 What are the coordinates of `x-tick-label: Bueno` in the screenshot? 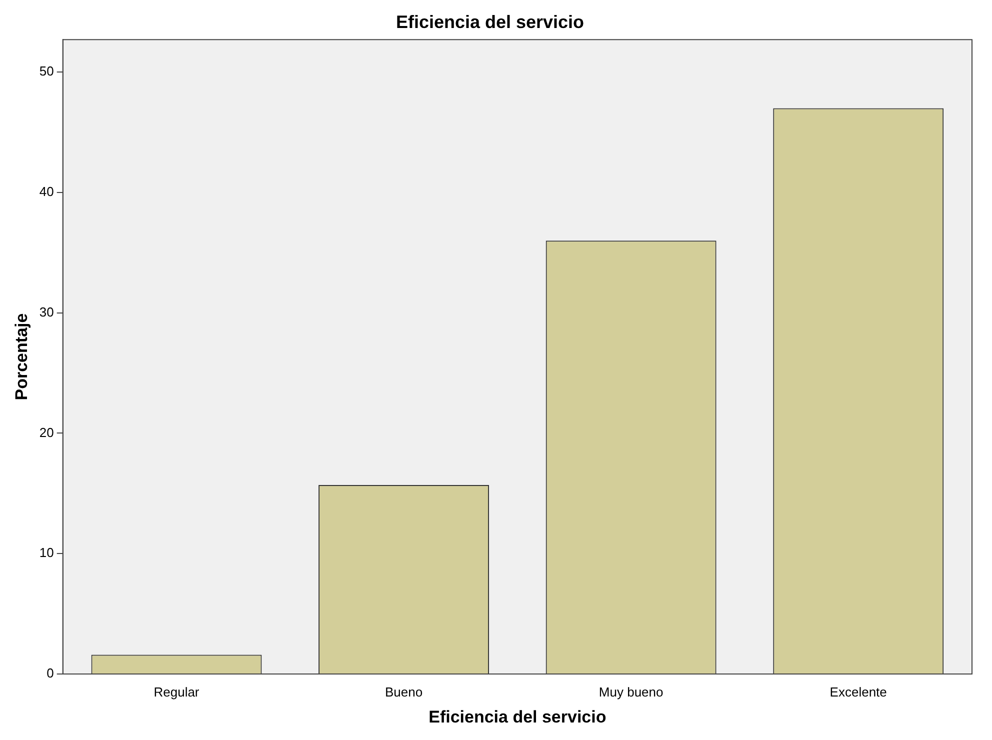 It's located at (403, 692).